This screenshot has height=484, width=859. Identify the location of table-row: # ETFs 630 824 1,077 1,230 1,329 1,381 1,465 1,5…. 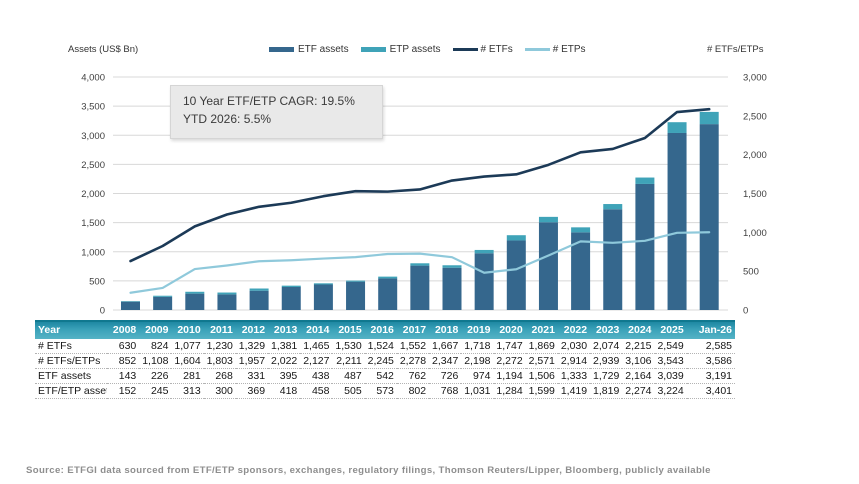
(385, 346).